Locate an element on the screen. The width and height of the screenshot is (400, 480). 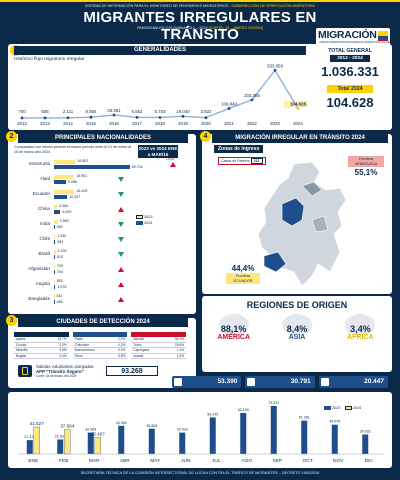
city-name: Turbo is located at coordinates (137, 344).